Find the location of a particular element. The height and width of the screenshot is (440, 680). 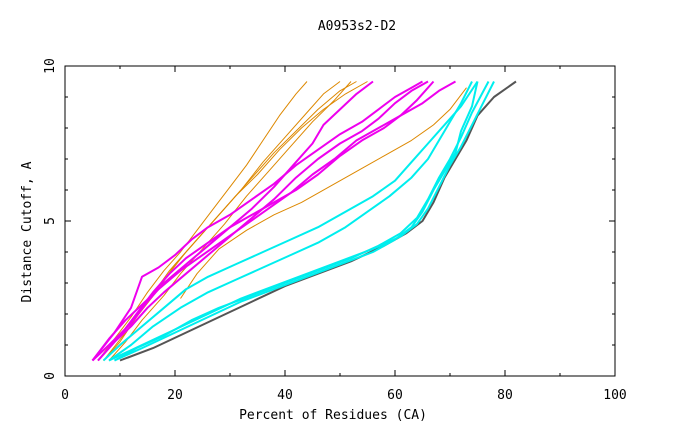

chart-title: A0953s2-D2 is located at coordinates (357, 26).